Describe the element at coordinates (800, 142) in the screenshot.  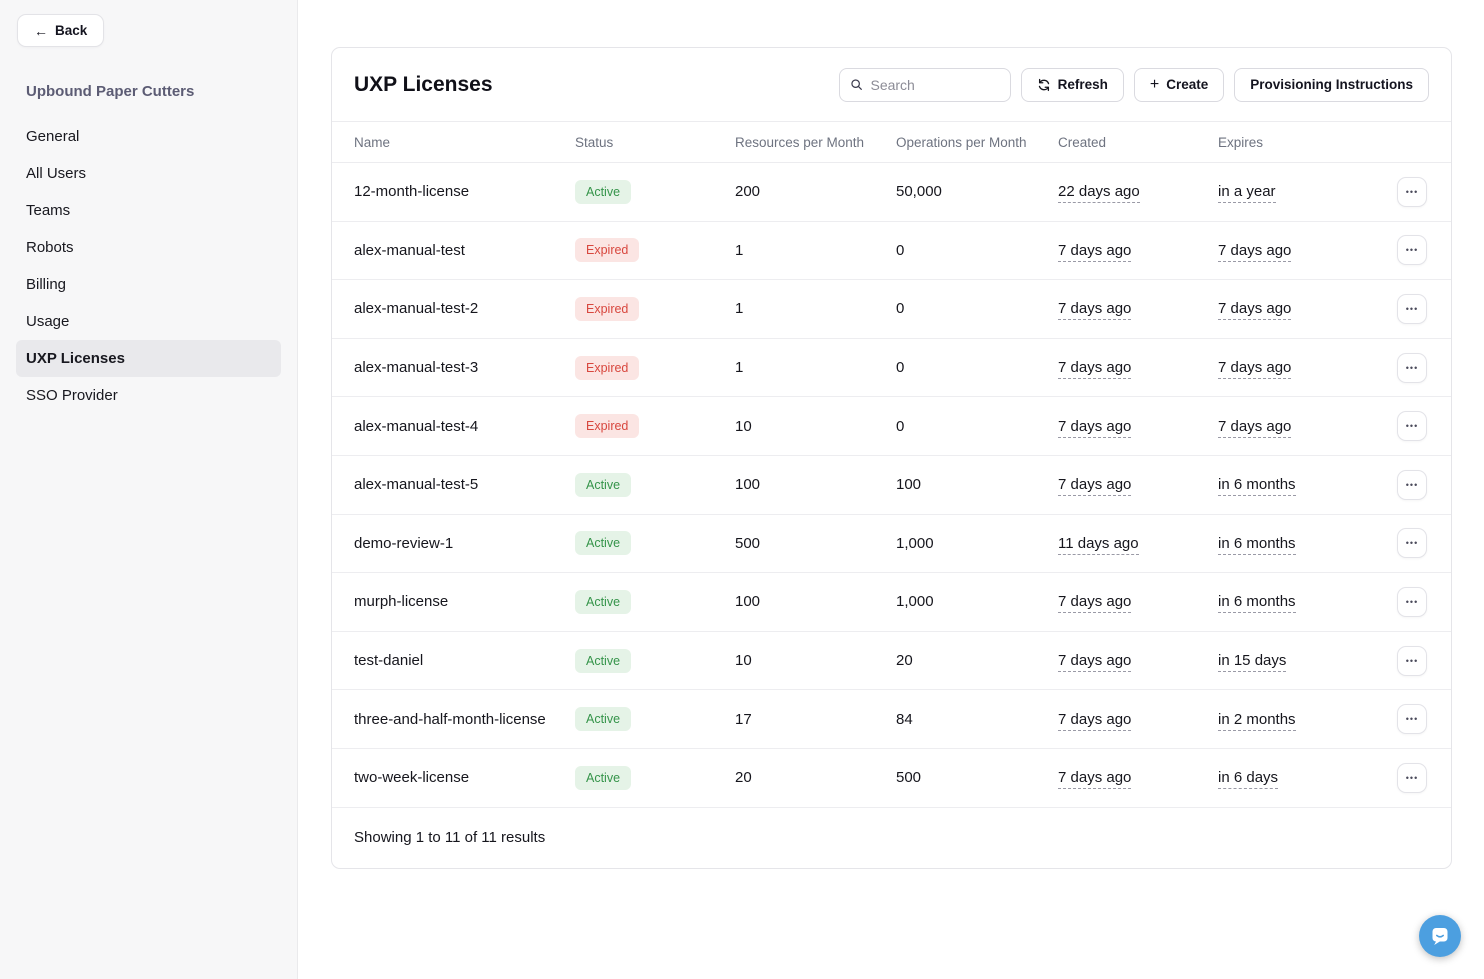
I see `column-header: Resources per Month` at that location.